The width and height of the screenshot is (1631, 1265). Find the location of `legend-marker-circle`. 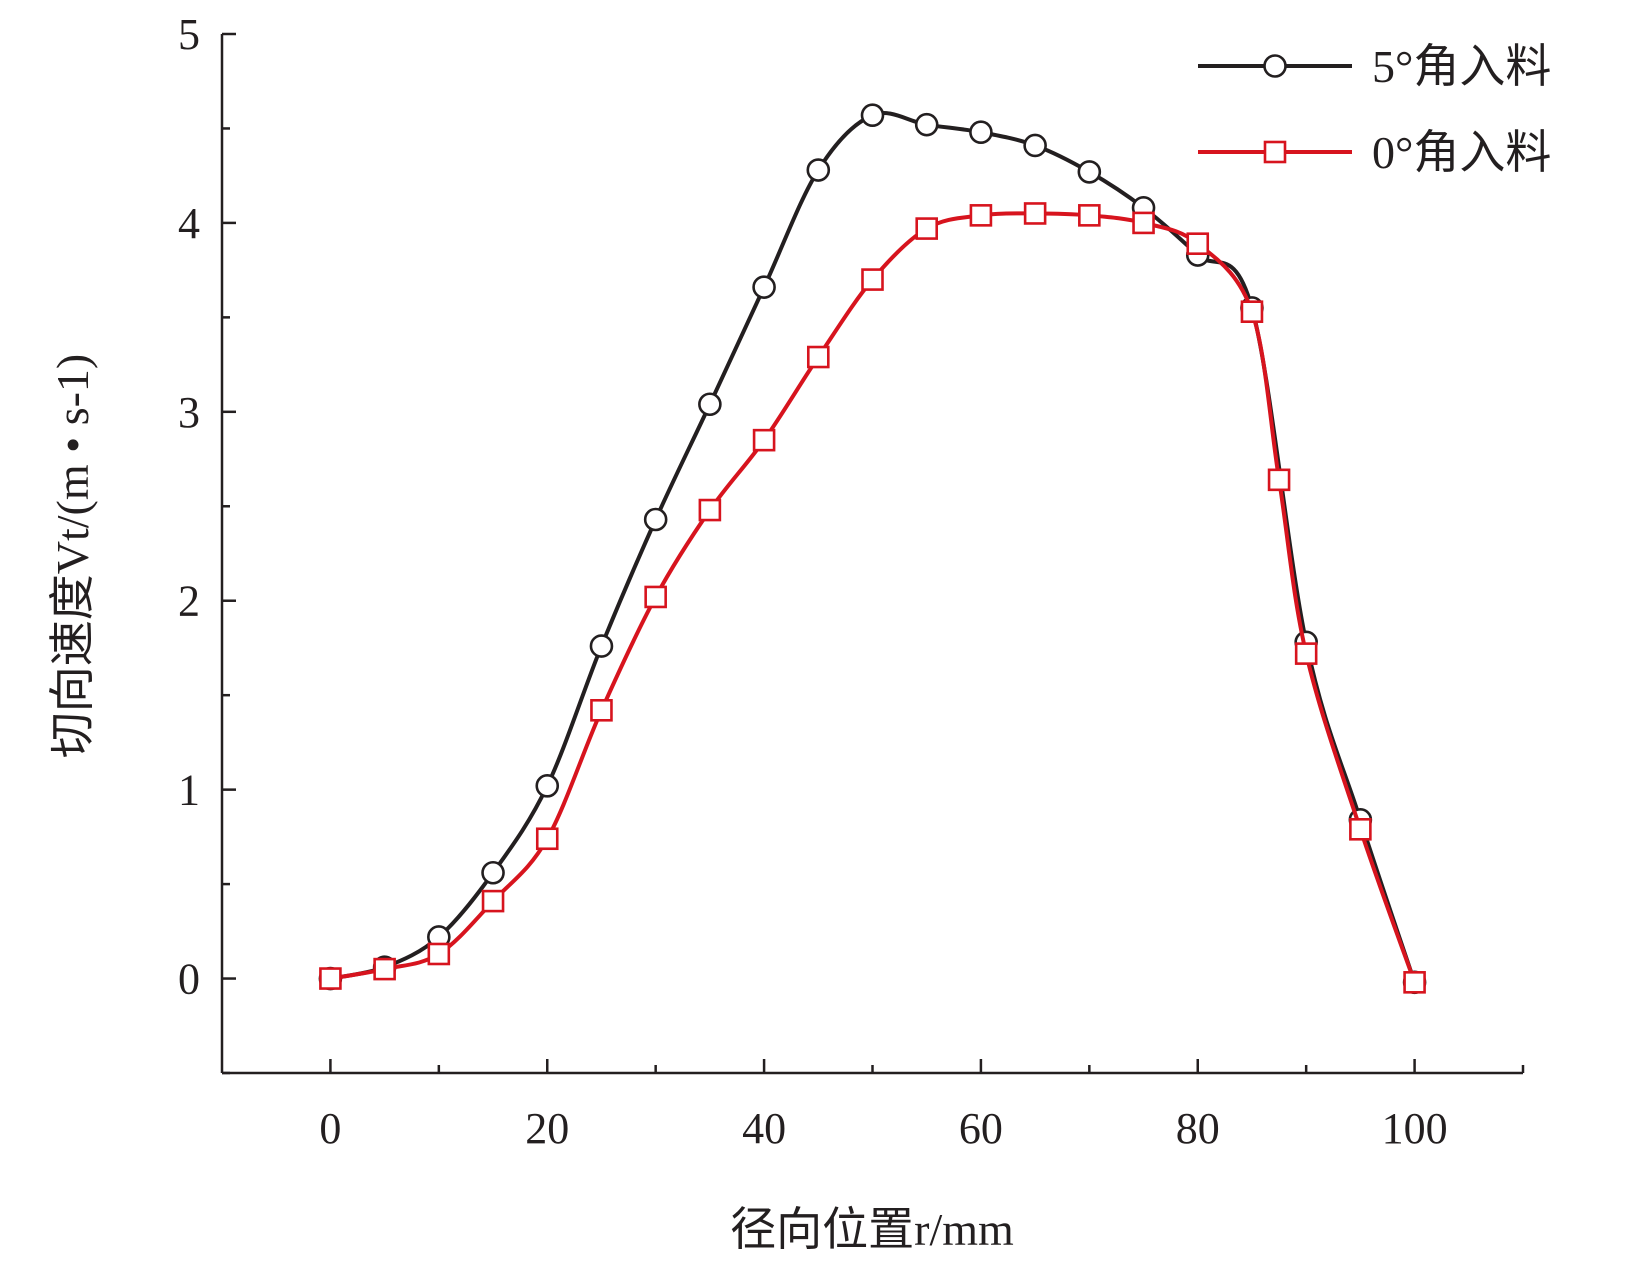

legend-marker-circle is located at coordinates (1275, 66).